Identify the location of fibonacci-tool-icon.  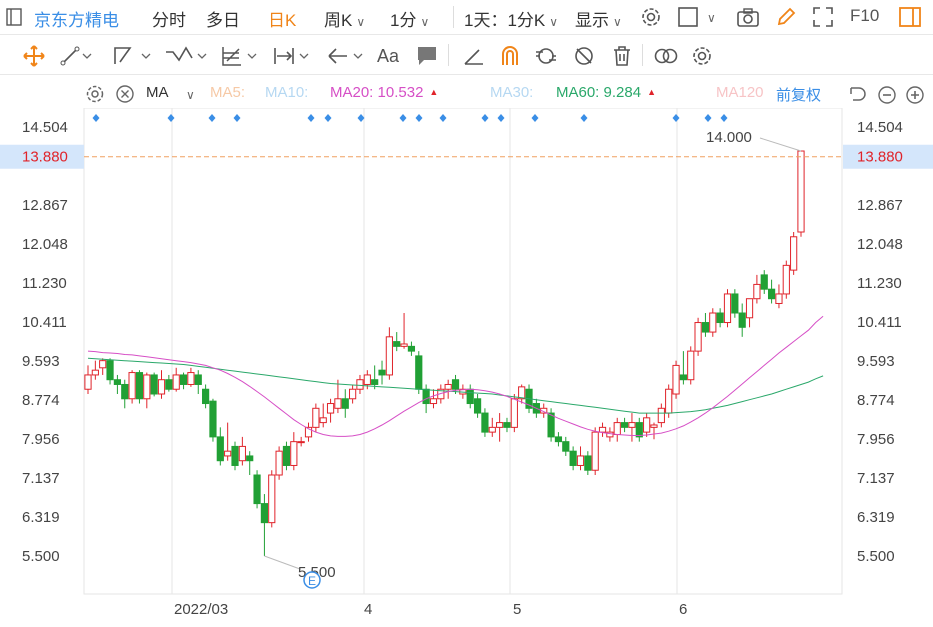
(240, 56).